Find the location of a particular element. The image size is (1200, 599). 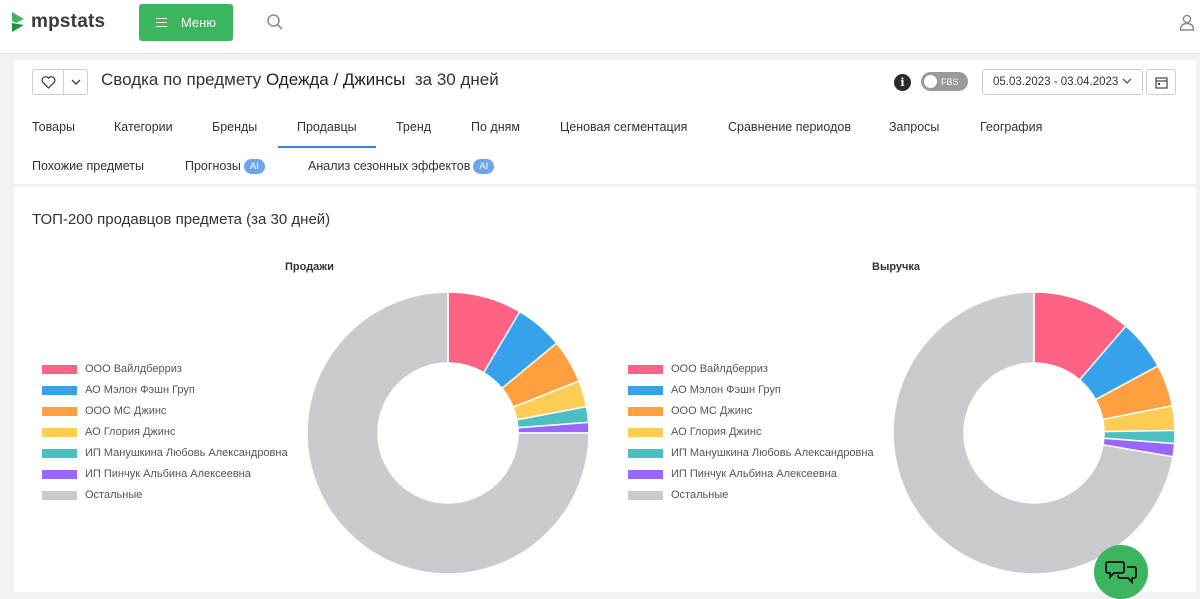

menu-icon is located at coordinates (161, 22).